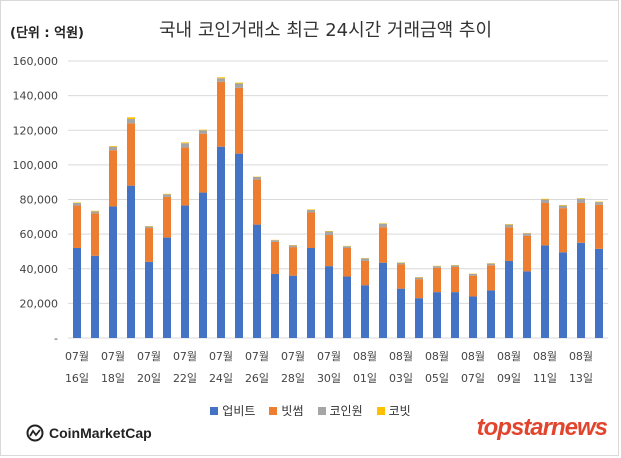 The height and width of the screenshot is (458, 621). I want to click on unit-label: (단위 : 억원), so click(47, 33).